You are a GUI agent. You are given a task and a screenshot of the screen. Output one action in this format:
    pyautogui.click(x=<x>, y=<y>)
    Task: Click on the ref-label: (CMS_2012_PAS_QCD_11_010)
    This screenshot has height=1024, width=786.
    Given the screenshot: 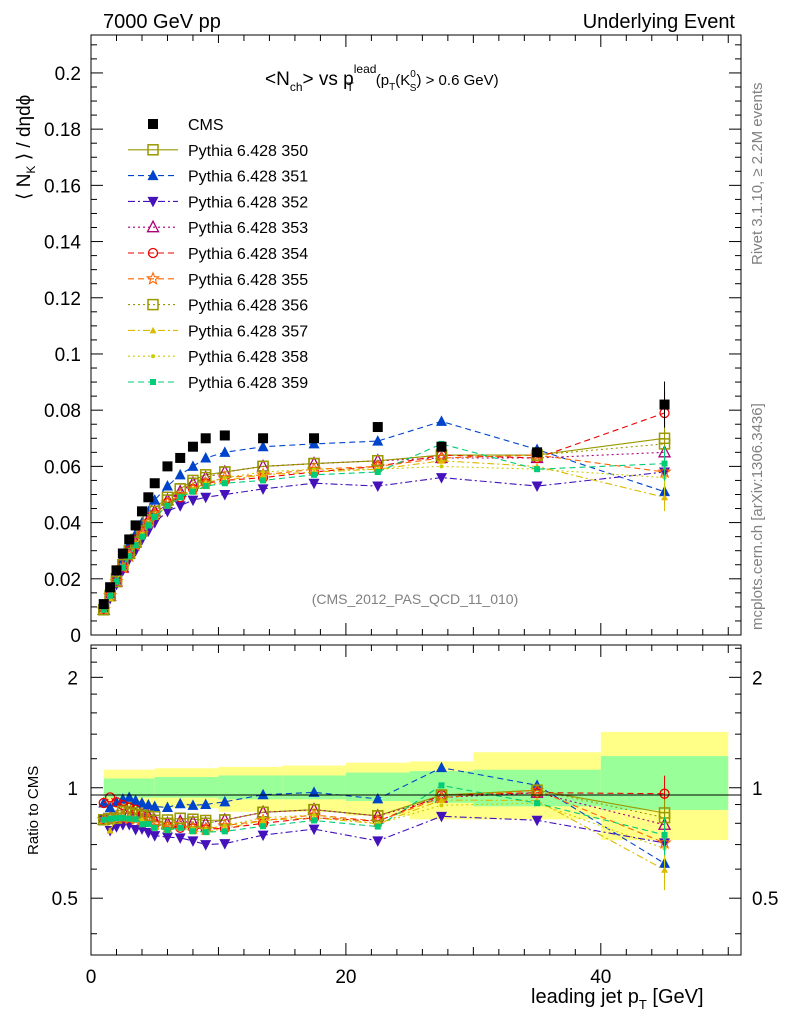 What is the action you would take?
    pyautogui.click(x=415, y=599)
    